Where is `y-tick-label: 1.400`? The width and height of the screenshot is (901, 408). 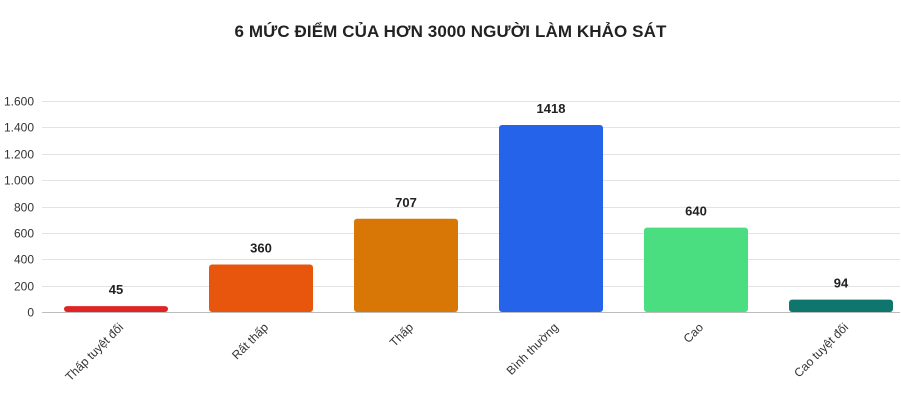
y-tick-label: 1.400 is located at coordinates (19, 128).